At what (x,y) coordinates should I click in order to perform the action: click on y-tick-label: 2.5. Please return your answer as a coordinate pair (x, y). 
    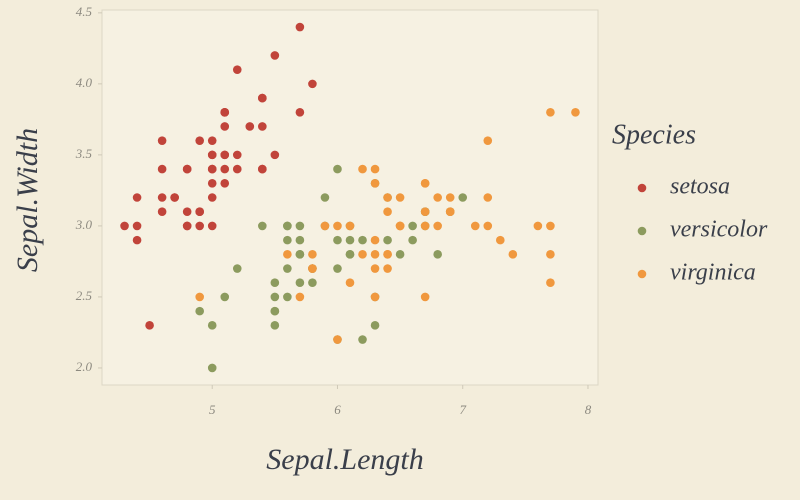
    Looking at the image, I should click on (84, 295).